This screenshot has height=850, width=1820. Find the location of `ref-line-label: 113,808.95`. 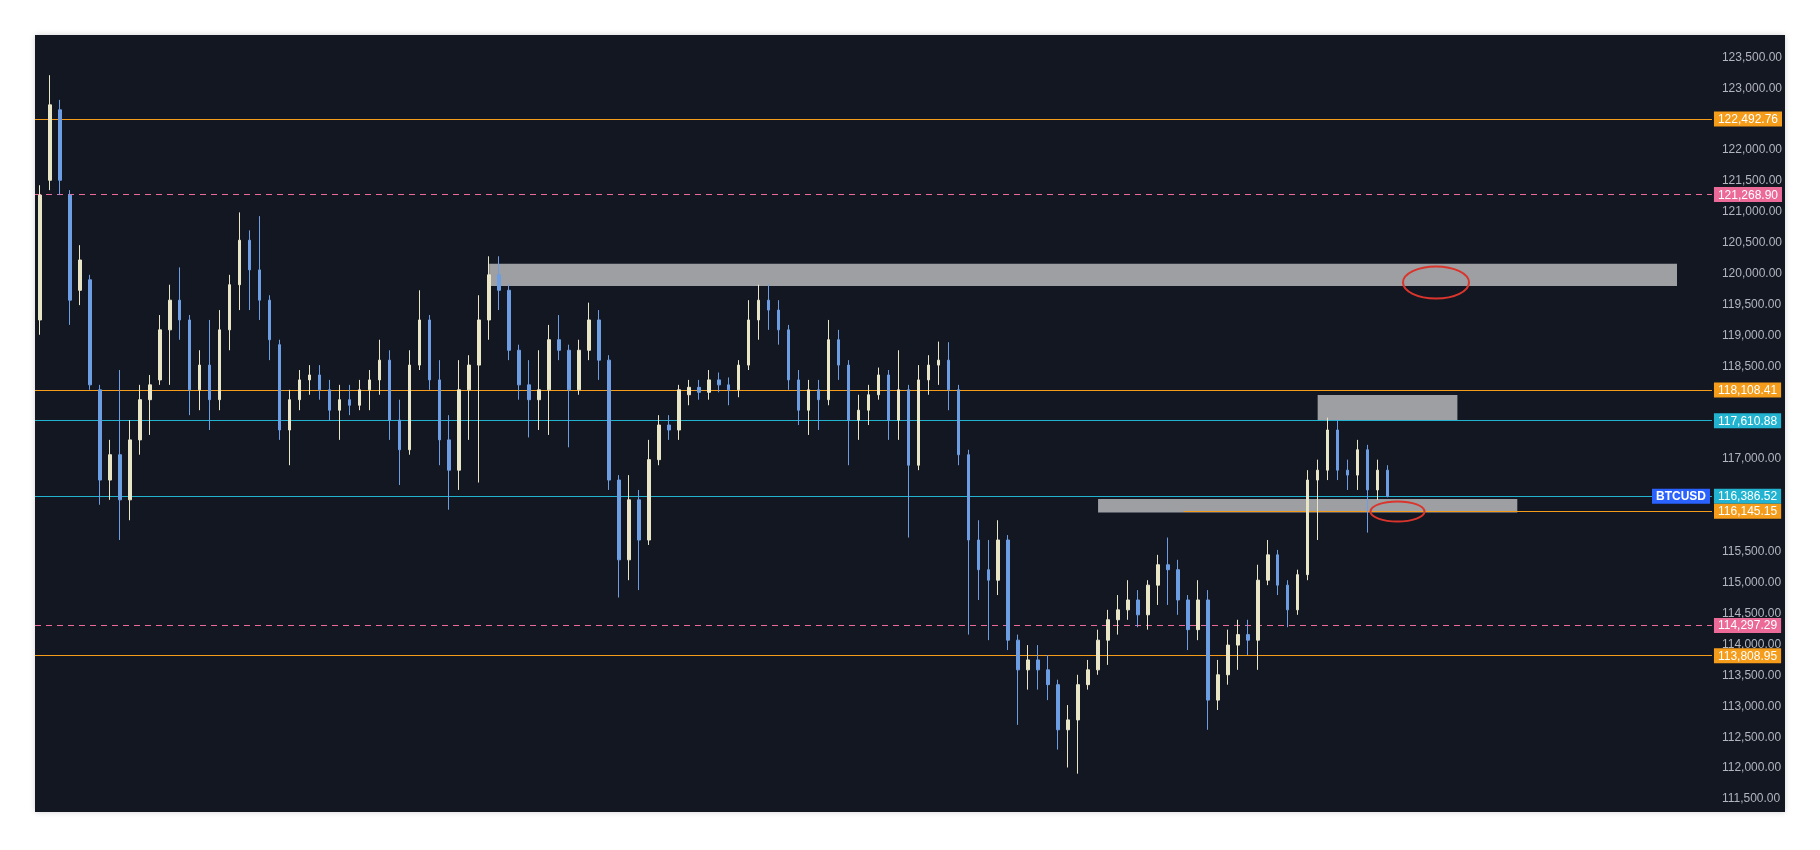

ref-line-label: 113,808.95 is located at coordinates (1747, 655).